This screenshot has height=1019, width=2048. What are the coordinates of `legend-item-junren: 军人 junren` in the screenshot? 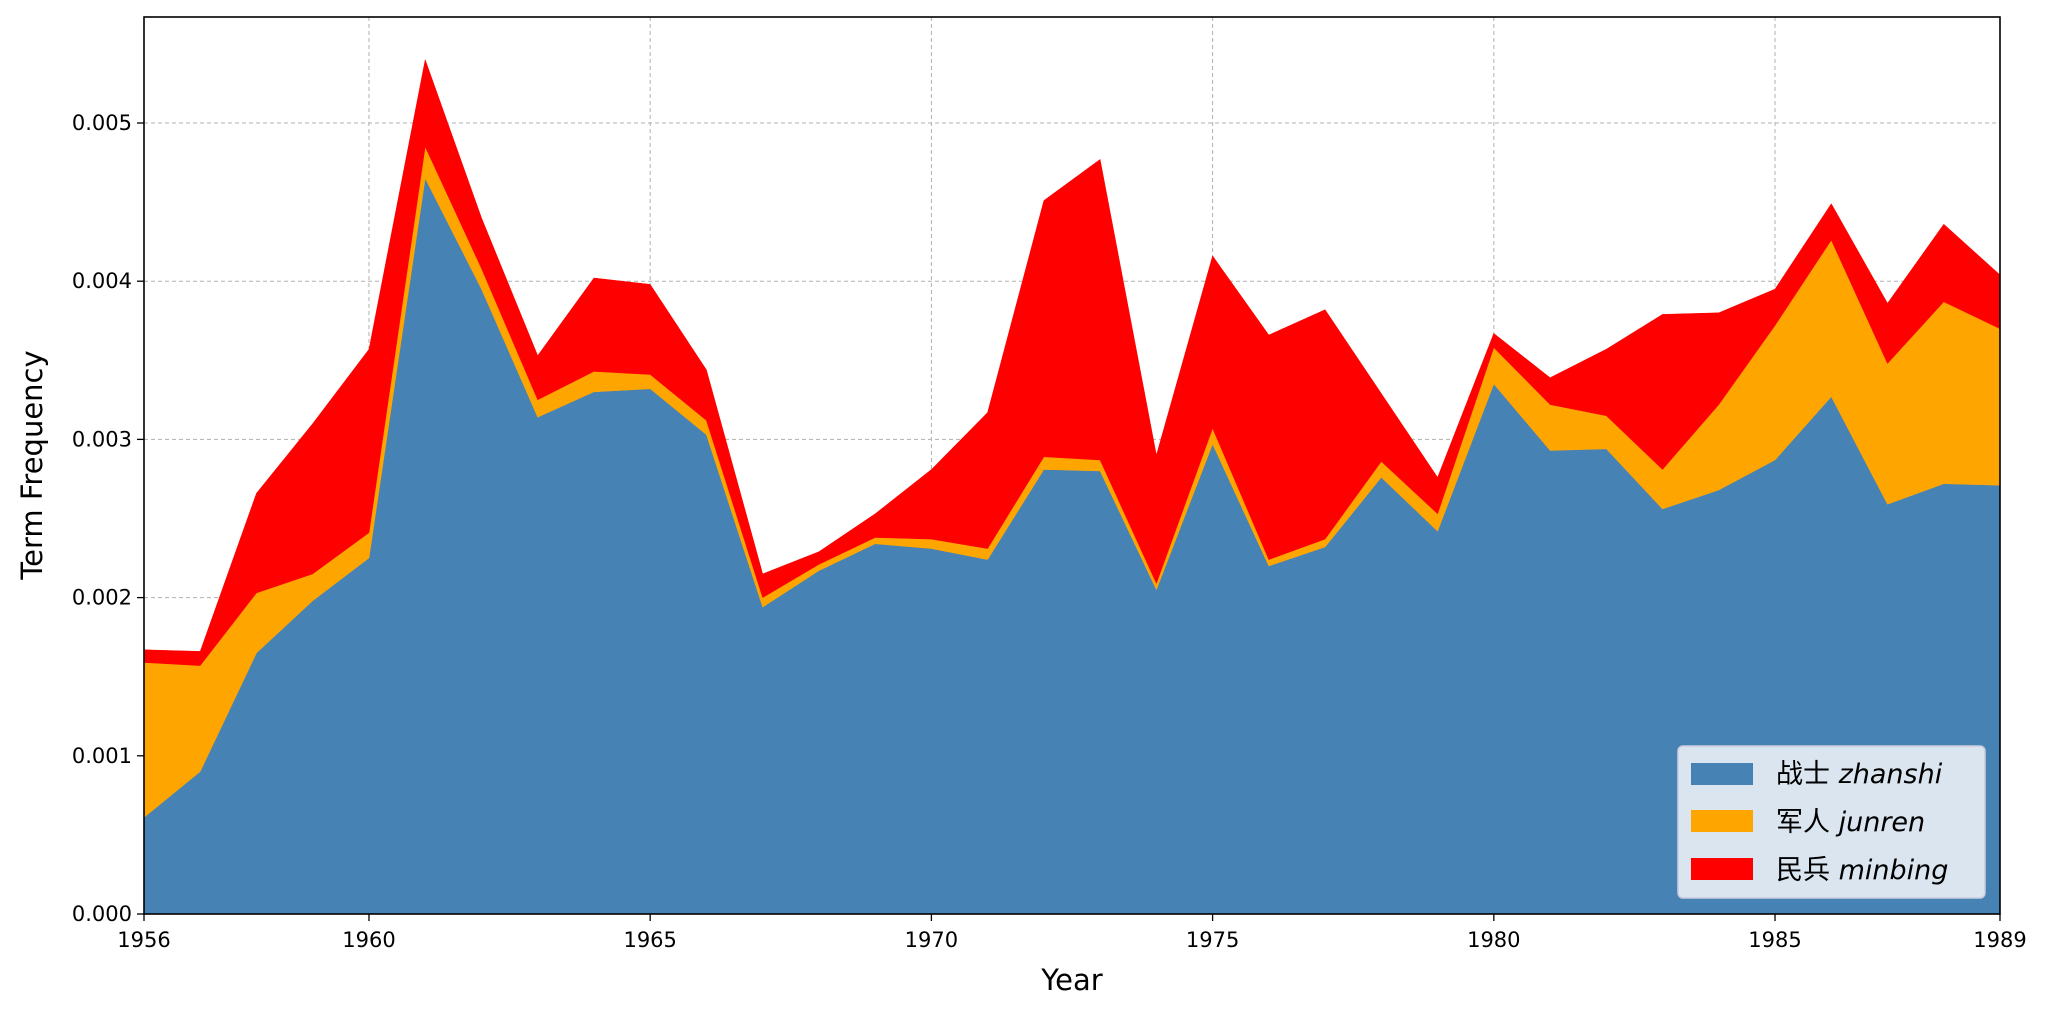 It's located at (1808, 822).